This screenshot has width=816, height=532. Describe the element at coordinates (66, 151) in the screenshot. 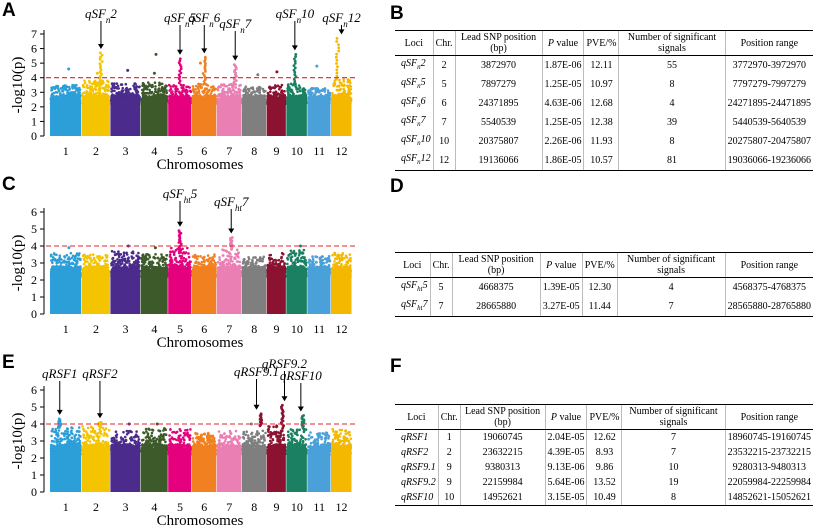

I see `x-tick-label: 1` at that location.